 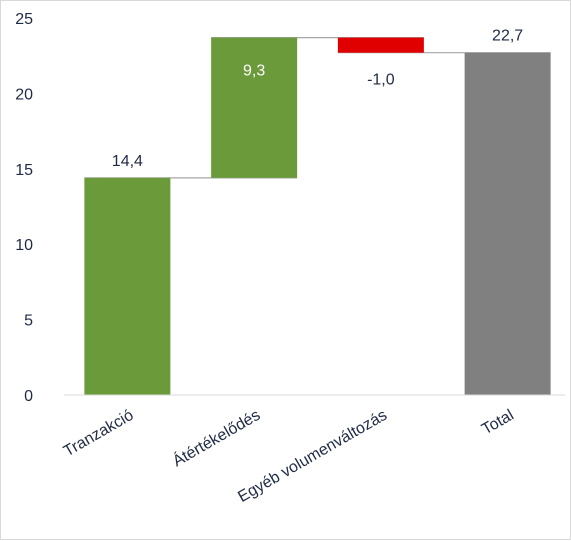 I want to click on bar-decrease, so click(x=380, y=45).